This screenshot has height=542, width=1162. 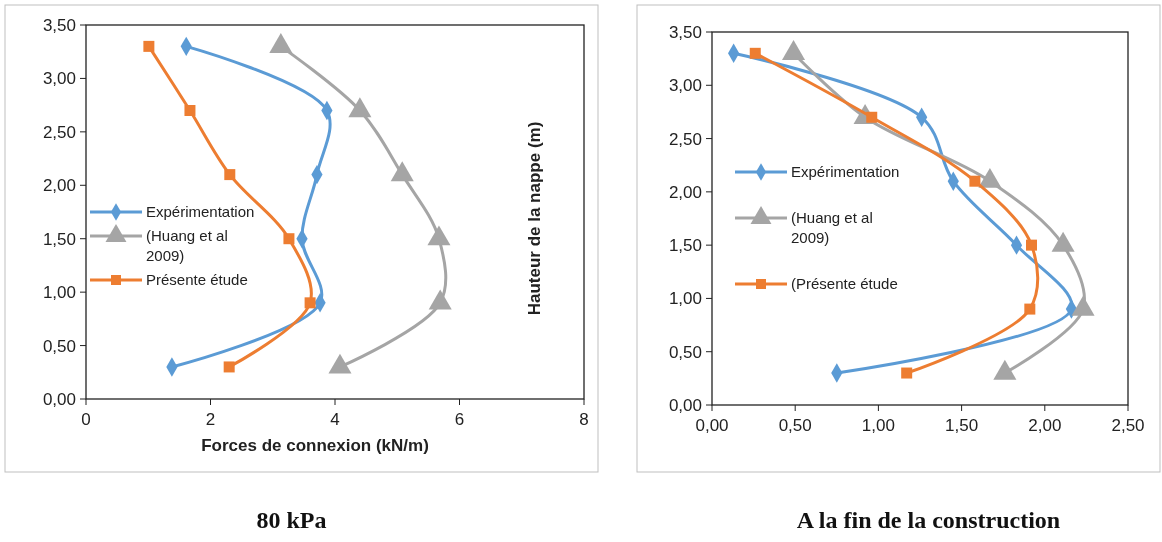 I want to click on x-tick-label: 0, so click(x=86, y=419).